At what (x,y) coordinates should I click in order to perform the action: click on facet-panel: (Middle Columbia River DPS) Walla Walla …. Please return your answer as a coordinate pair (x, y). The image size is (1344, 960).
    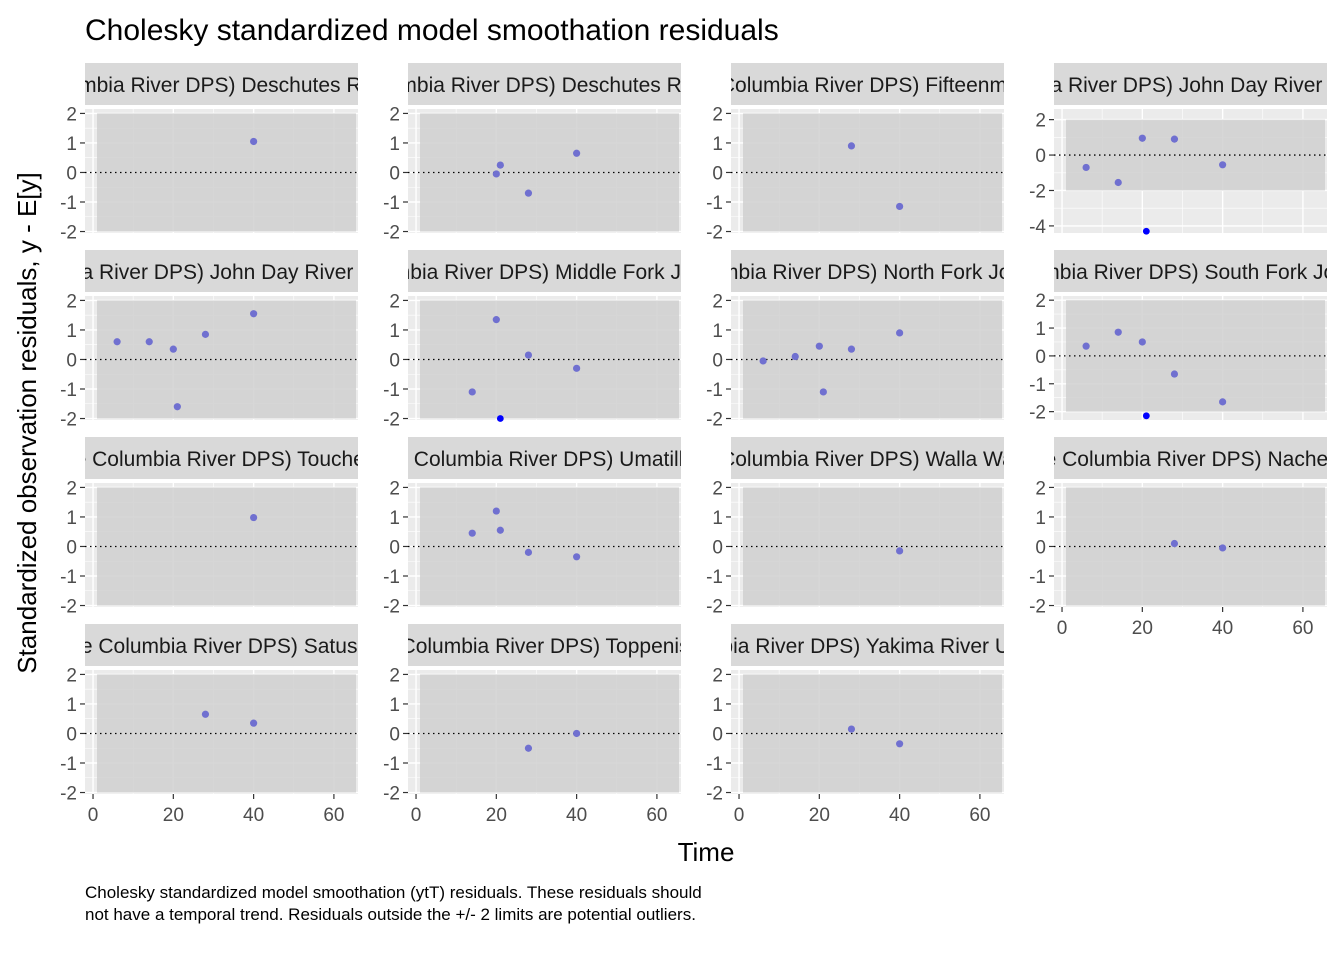
    Looking at the image, I should click on (867, 527).